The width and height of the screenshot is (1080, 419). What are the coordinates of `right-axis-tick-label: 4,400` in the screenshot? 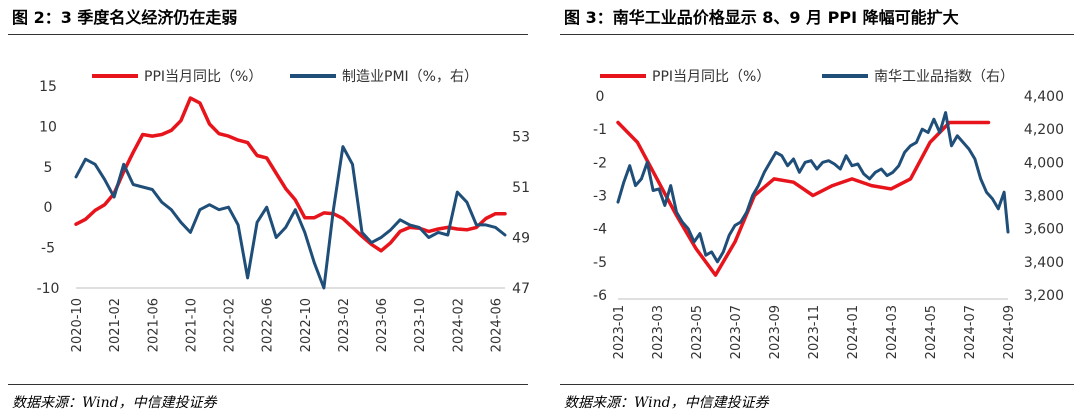 It's located at (1044, 97).